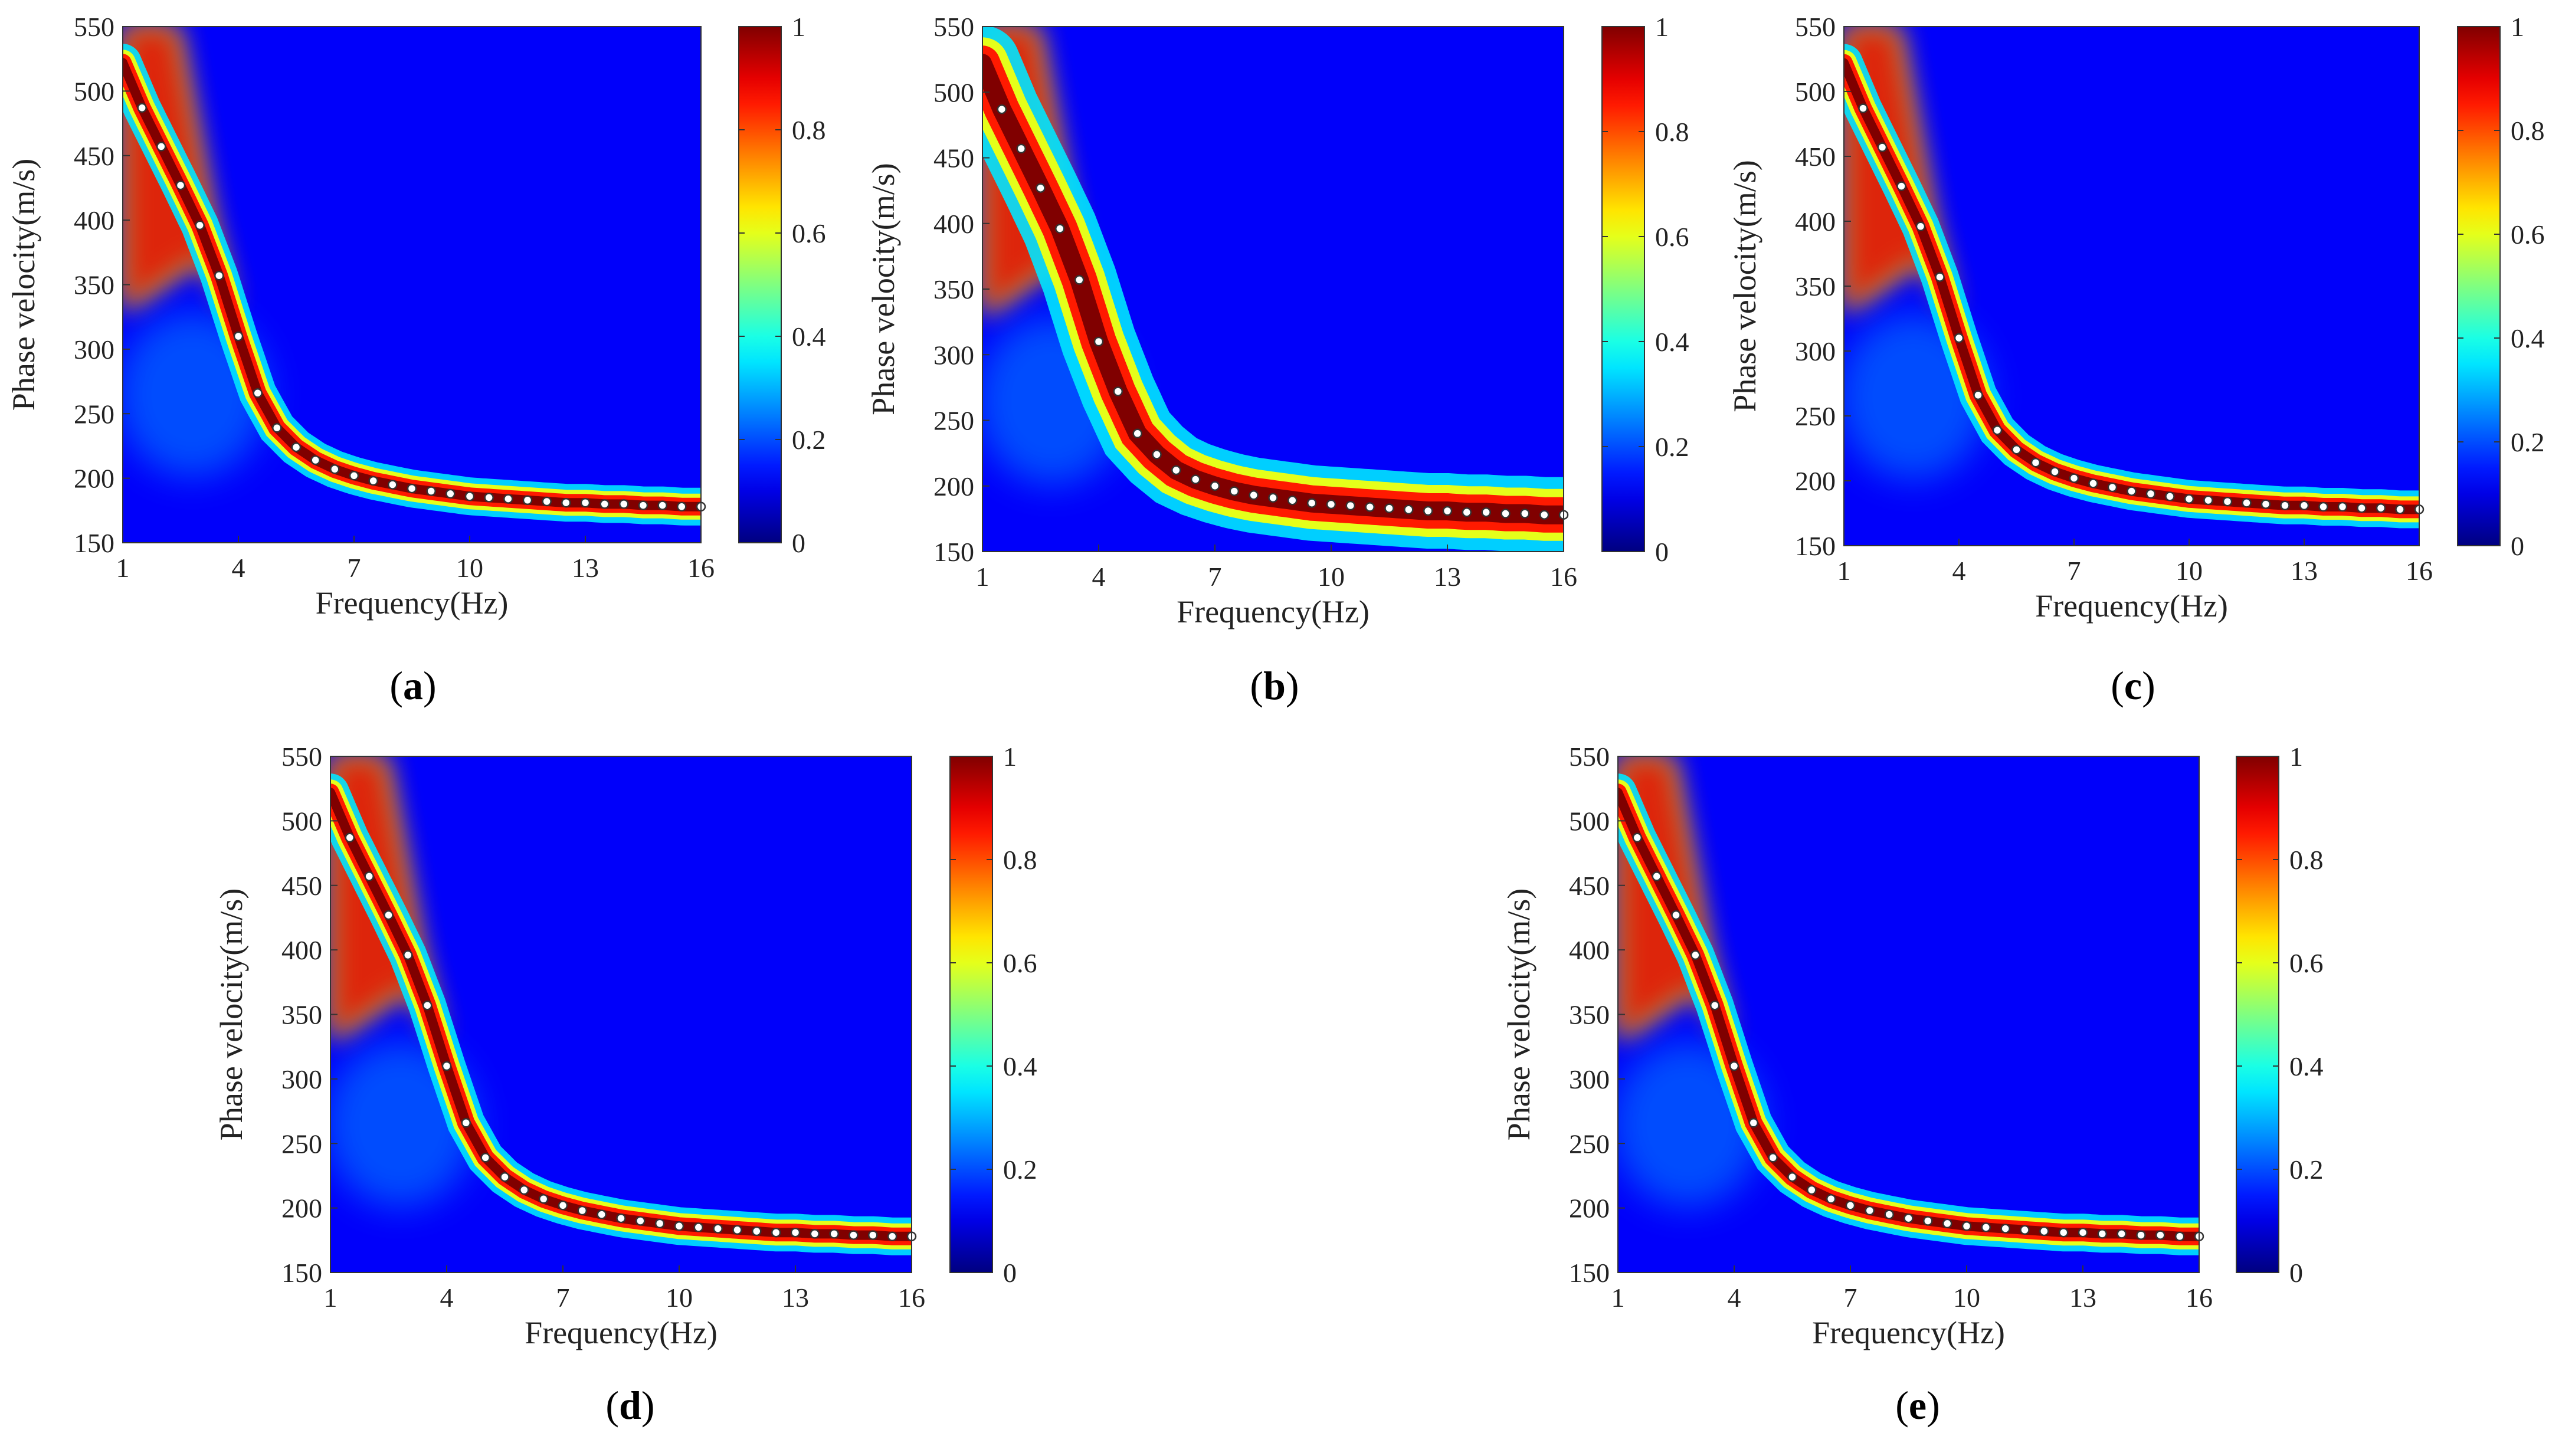 The height and width of the screenshot is (1456, 2562). I want to click on x-tick-label: 10, so click(2189, 571).